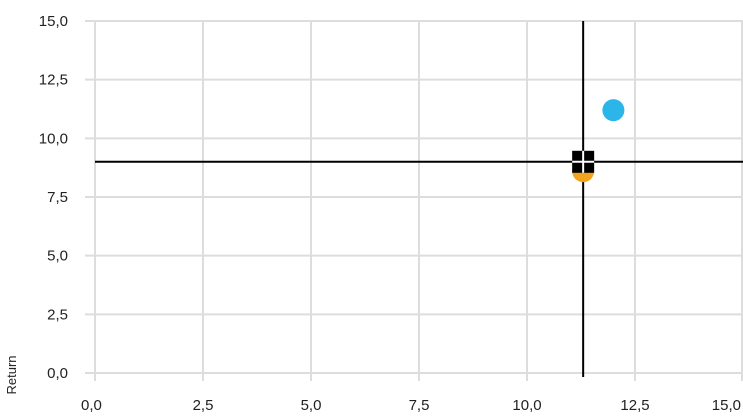 This screenshot has height=416, width=743. What do you see at coordinates (57, 256) in the screenshot?
I see `y-tick-label: 5,0` at bounding box center [57, 256].